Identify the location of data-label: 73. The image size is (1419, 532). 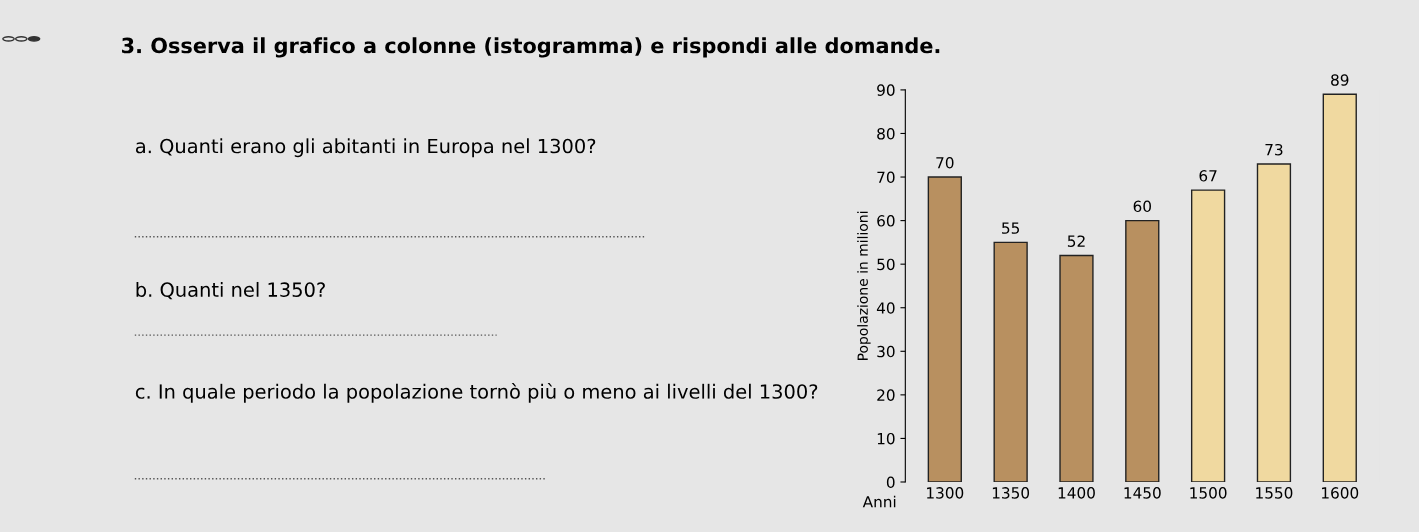
(1274, 149).